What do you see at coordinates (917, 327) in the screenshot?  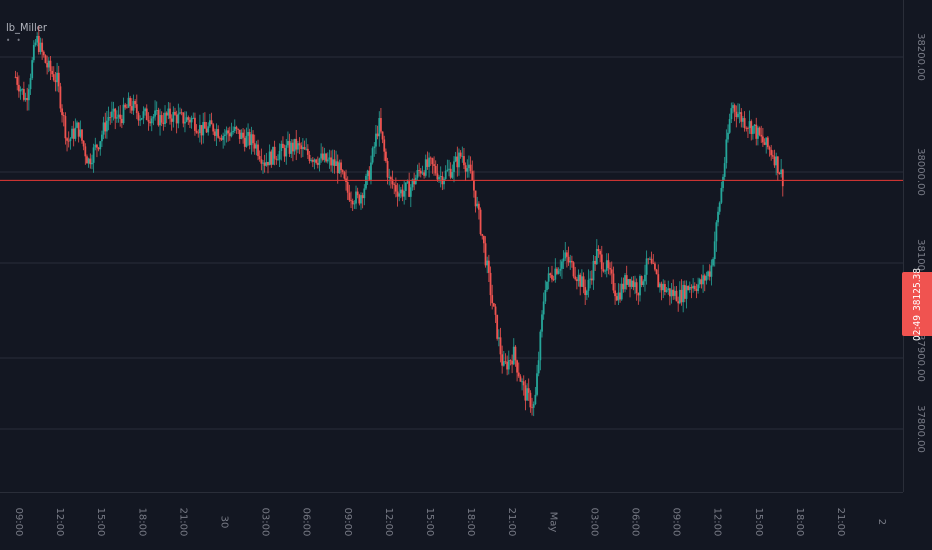 I see `bar-countdown: 02:49` at bounding box center [917, 327].